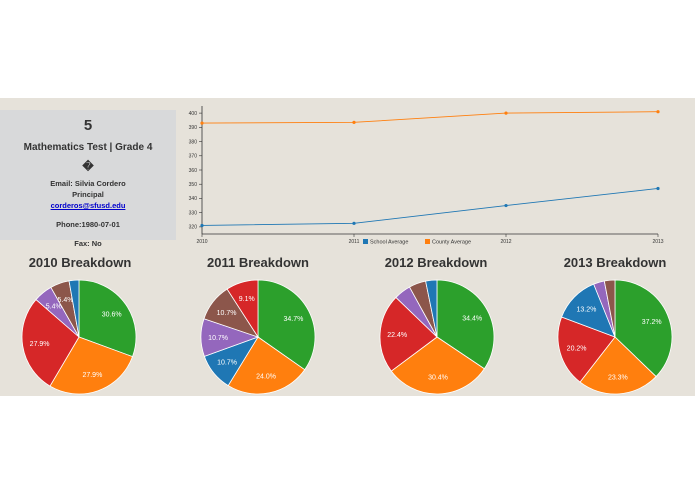 This screenshot has height=494, width=695. What do you see at coordinates (293, 319) in the screenshot?
I see `slice-label: 34.7%` at bounding box center [293, 319].